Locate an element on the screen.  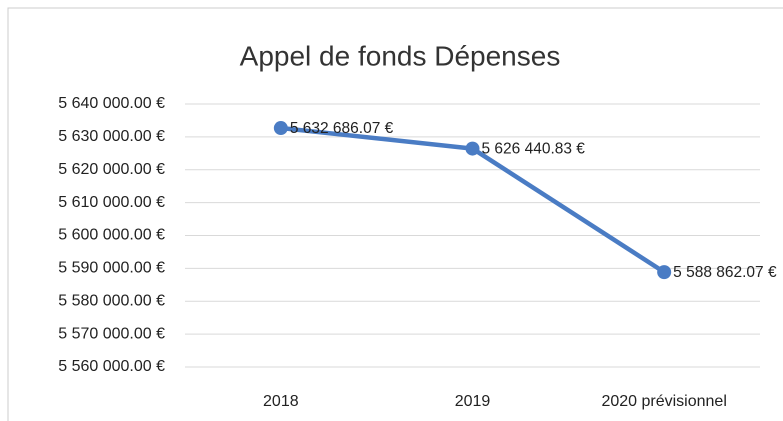
y-tick-label: 5 620 000.00 € is located at coordinates (111, 169).